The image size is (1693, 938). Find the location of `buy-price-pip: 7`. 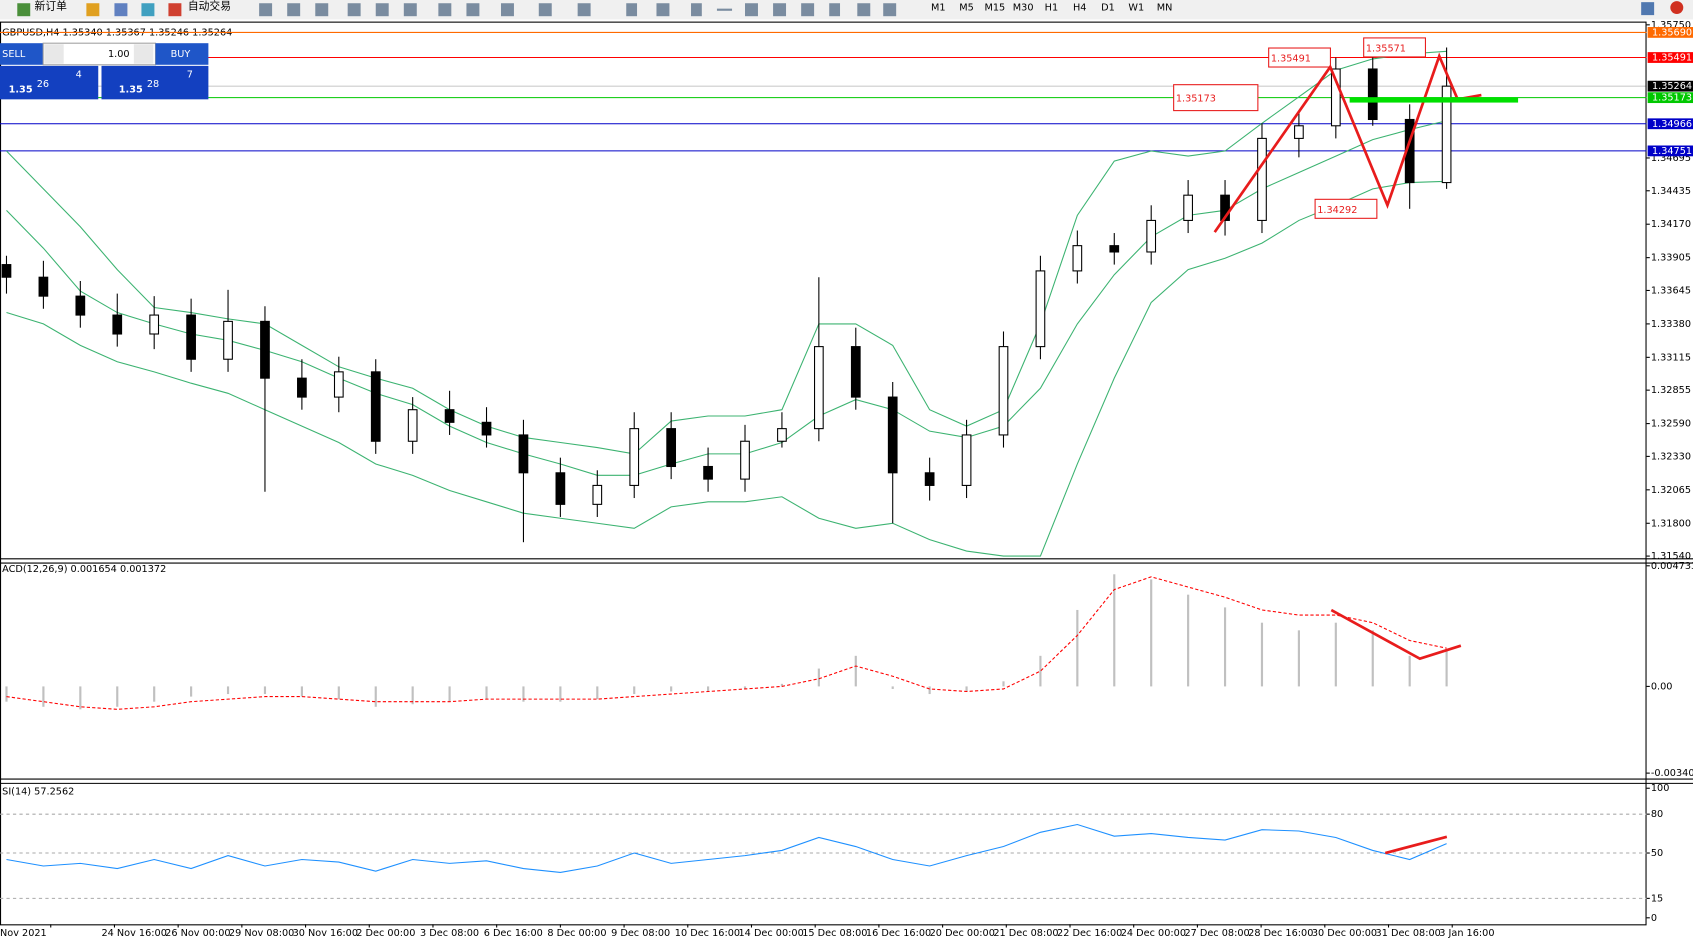

buy-price-pip: 7 is located at coordinates (190, 75).